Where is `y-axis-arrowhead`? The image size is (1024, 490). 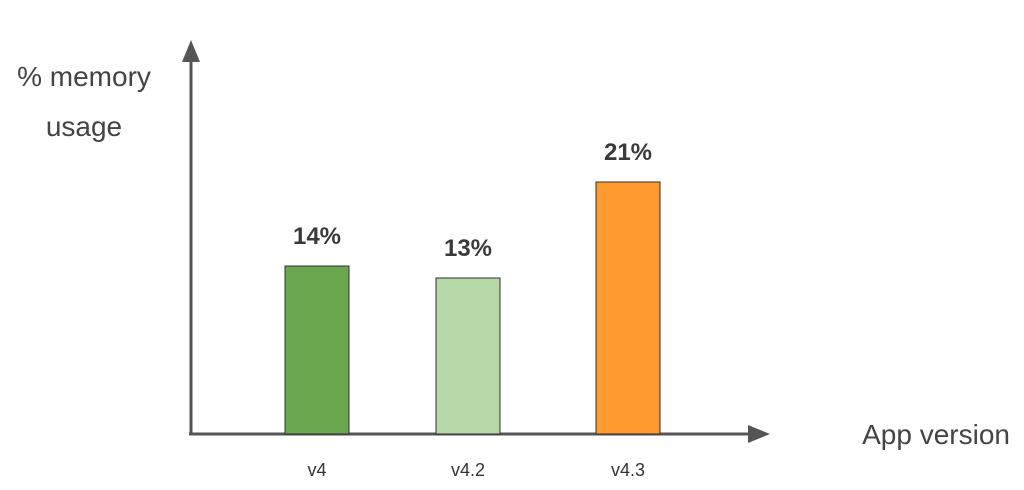
y-axis-arrowhead is located at coordinates (191, 51).